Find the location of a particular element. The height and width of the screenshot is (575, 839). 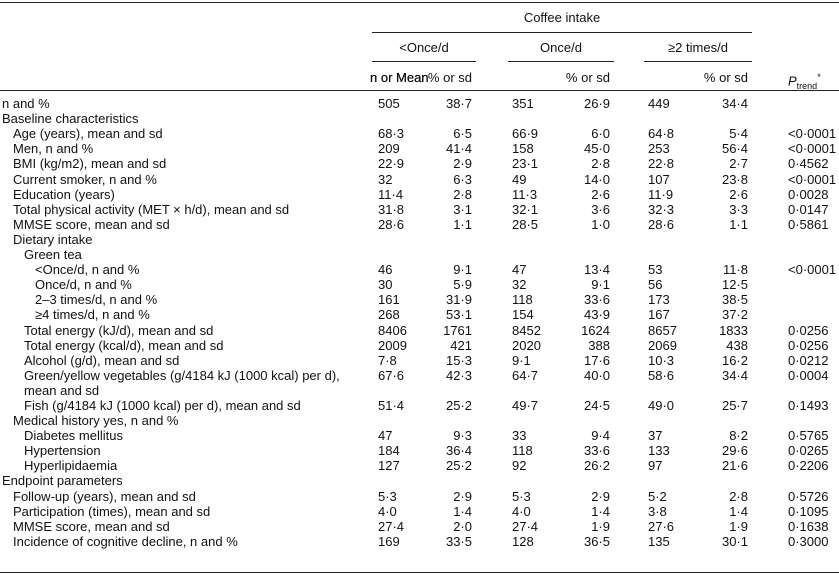

row-label: Alcohol (g/d), mean and sd is located at coordinates (102, 360).